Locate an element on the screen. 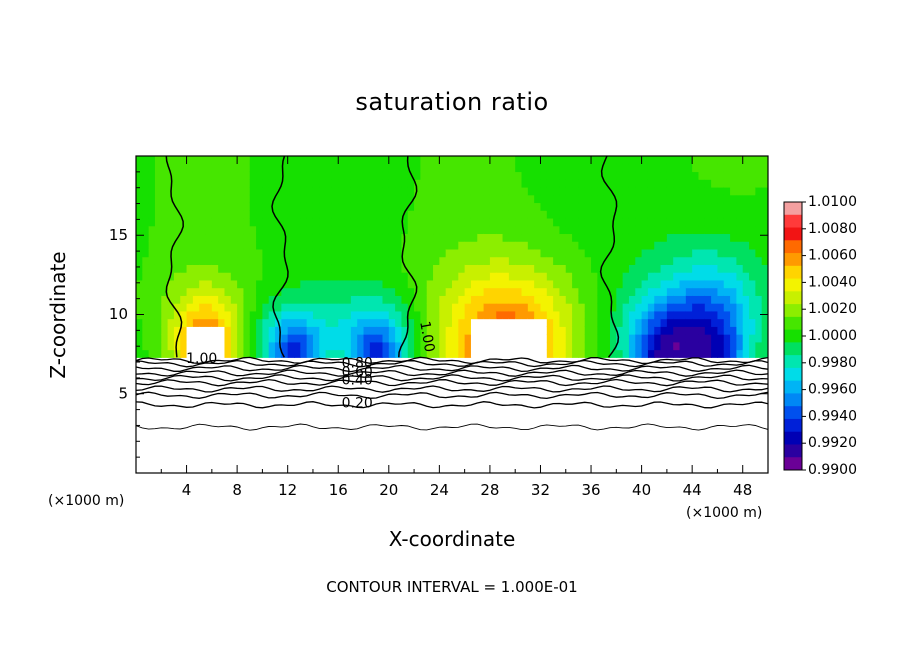 This screenshot has width=904, height=654. y-tick-label: 10 is located at coordinates (118, 314).